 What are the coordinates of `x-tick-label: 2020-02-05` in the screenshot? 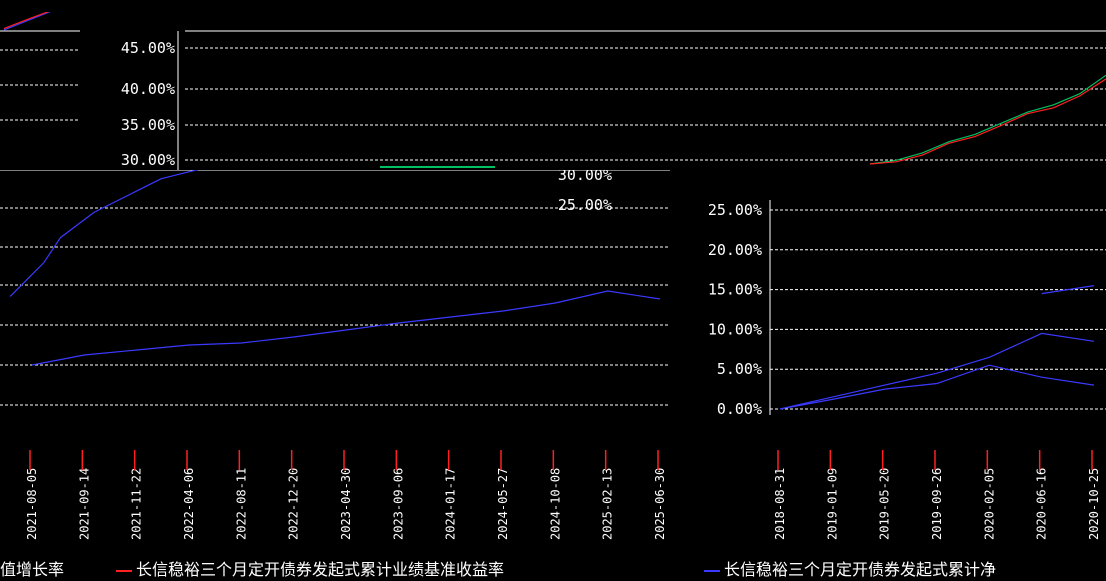 It's located at (989, 504).